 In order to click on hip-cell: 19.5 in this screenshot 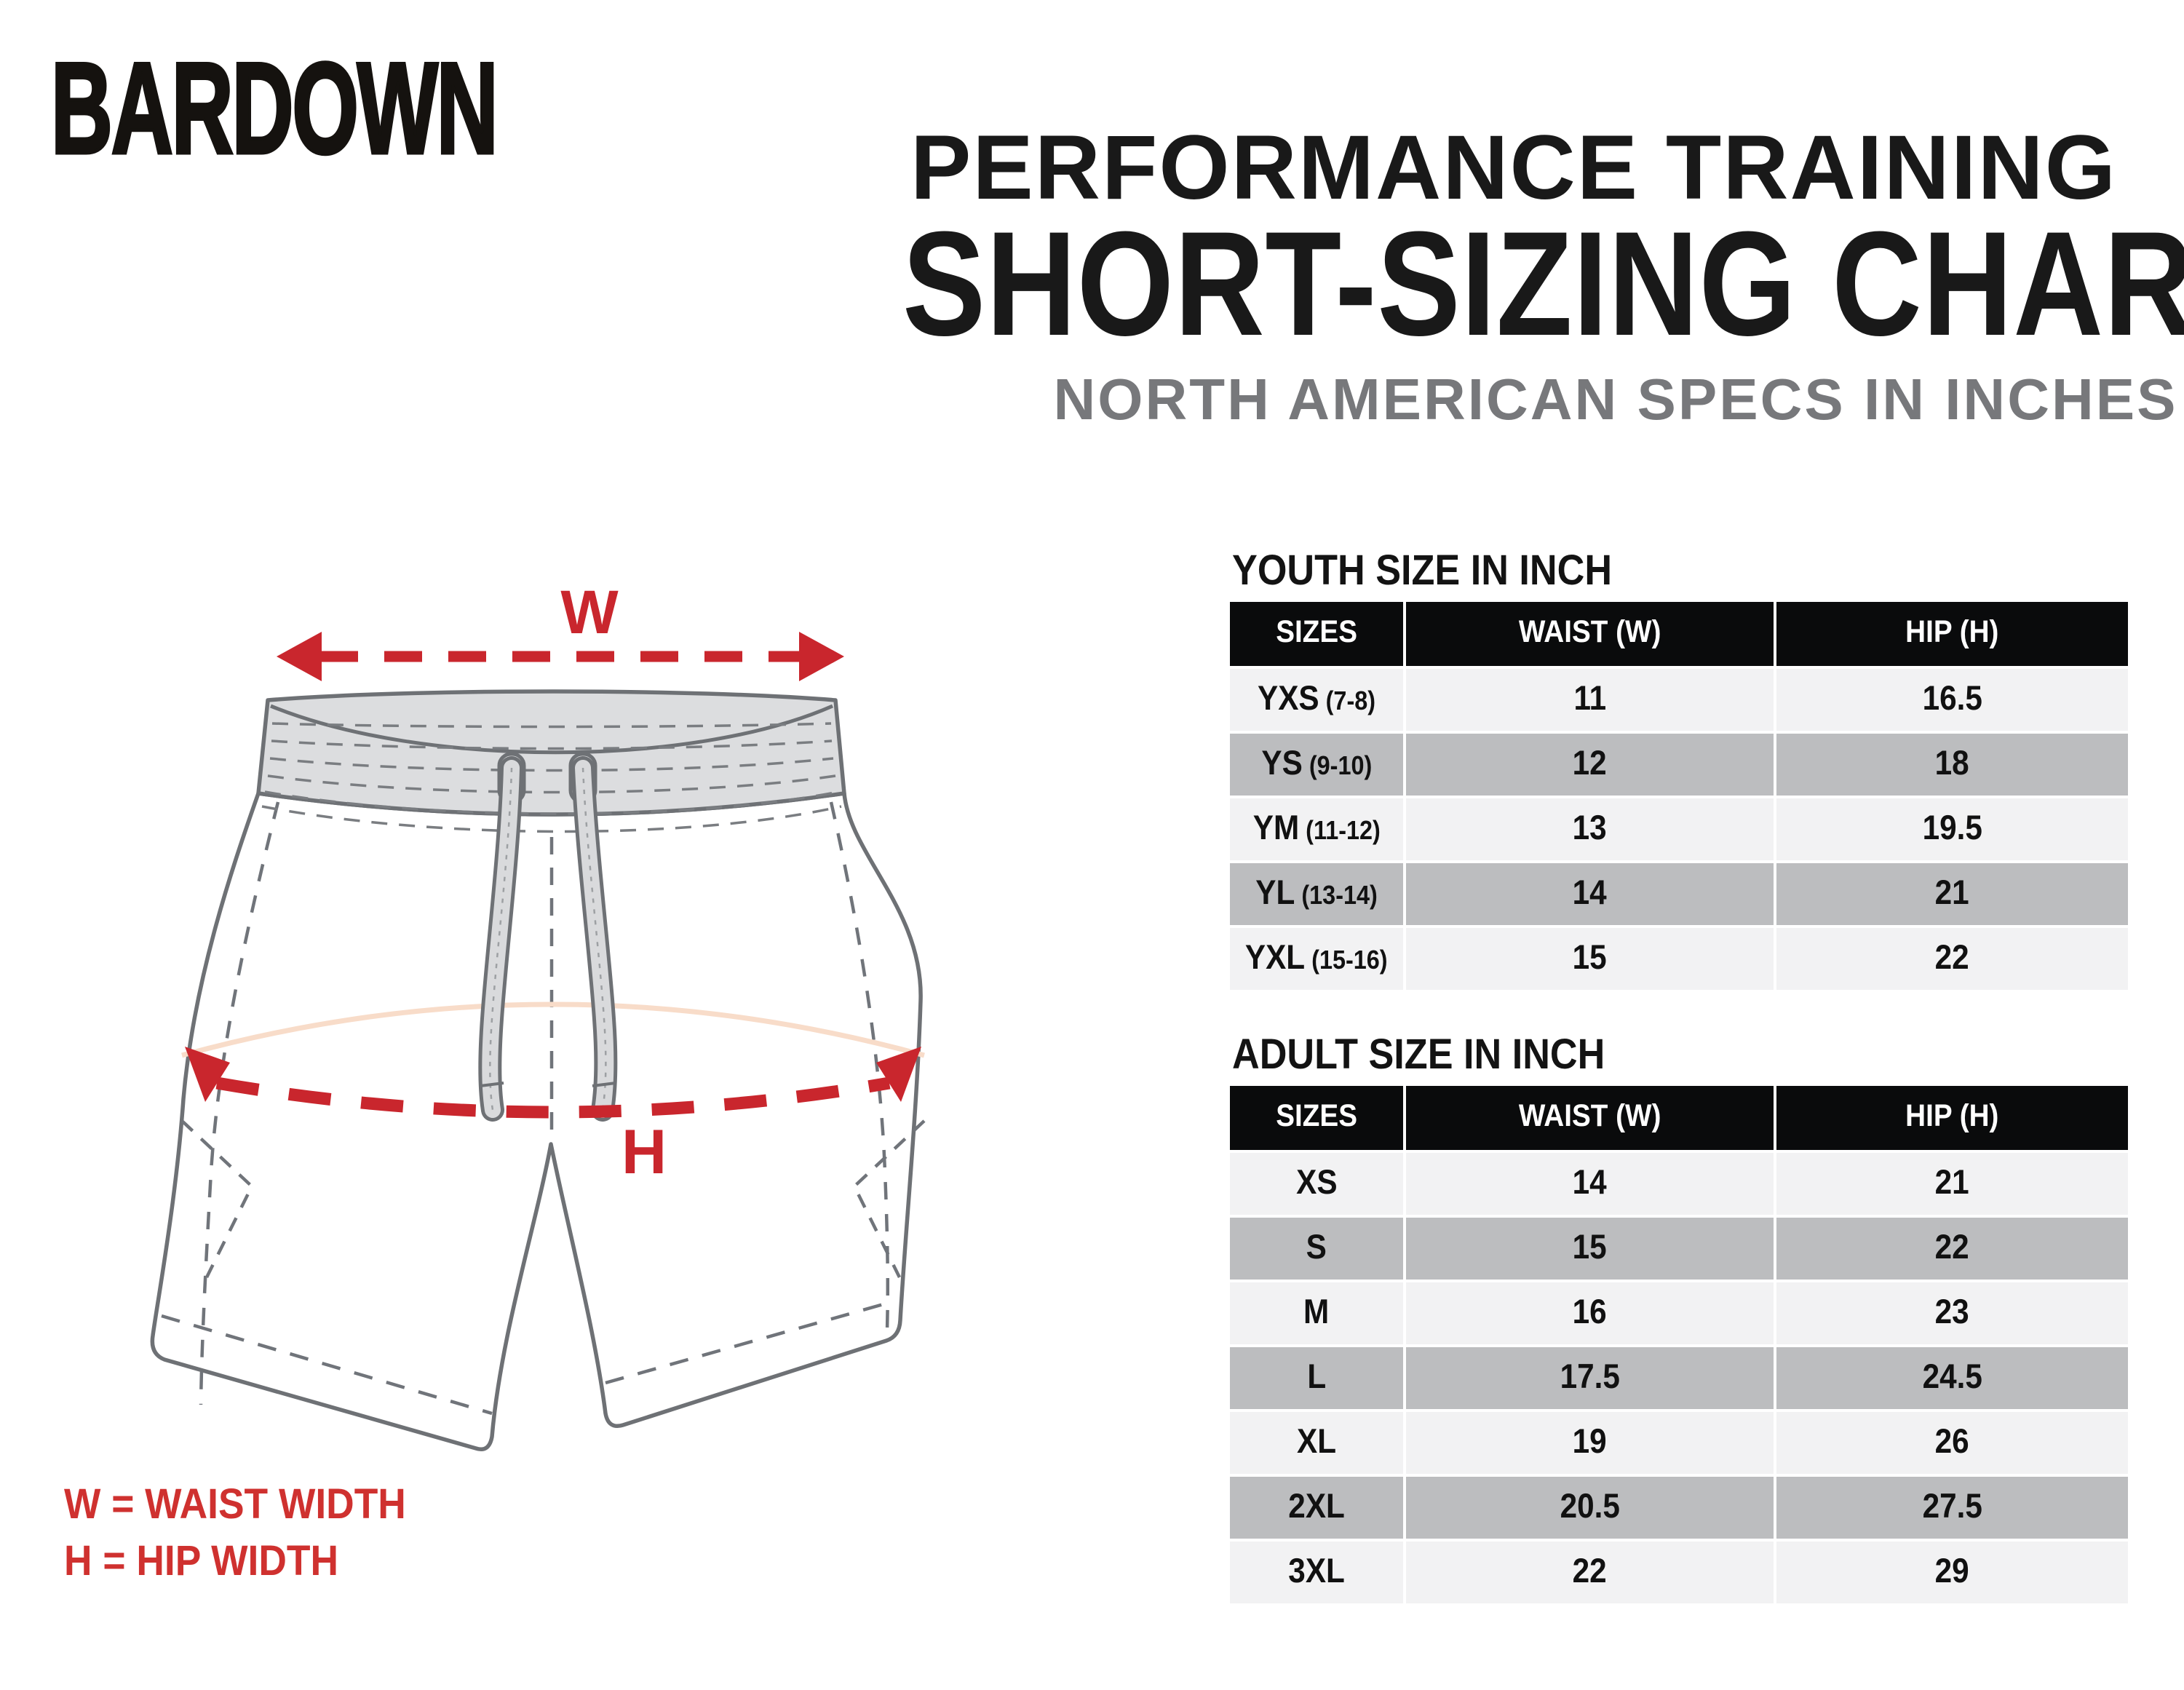, I will do `click(1952, 829)`.